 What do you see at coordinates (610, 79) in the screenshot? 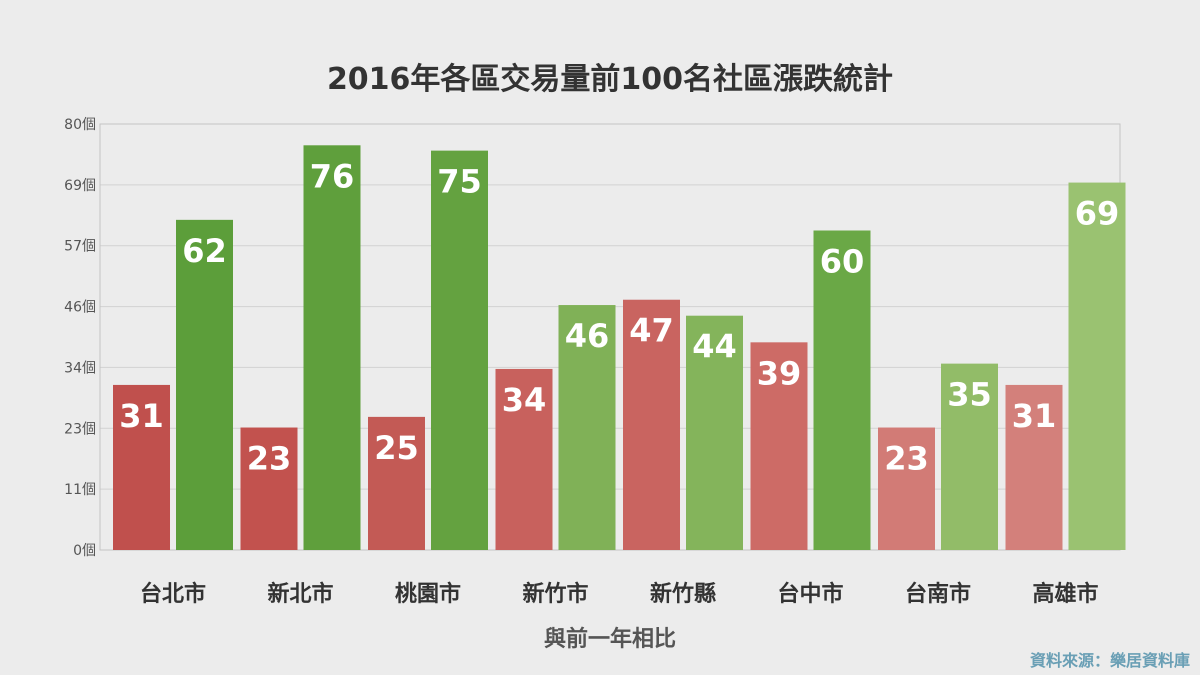
I see `chart-title: 2016年各區交易量前100名社區漲跌統計` at bounding box center [610, 79].